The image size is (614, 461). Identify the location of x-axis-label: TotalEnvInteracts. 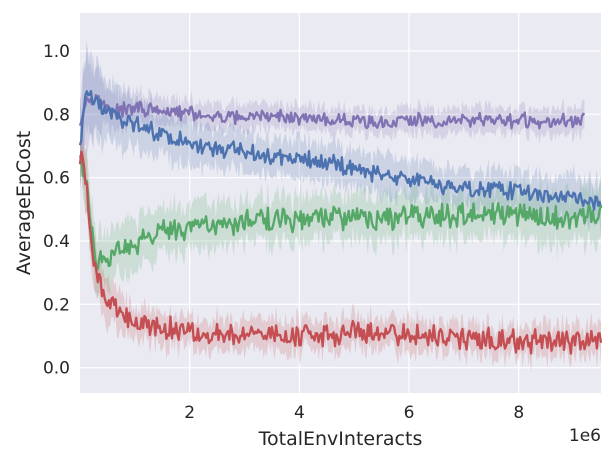
(340, 439).